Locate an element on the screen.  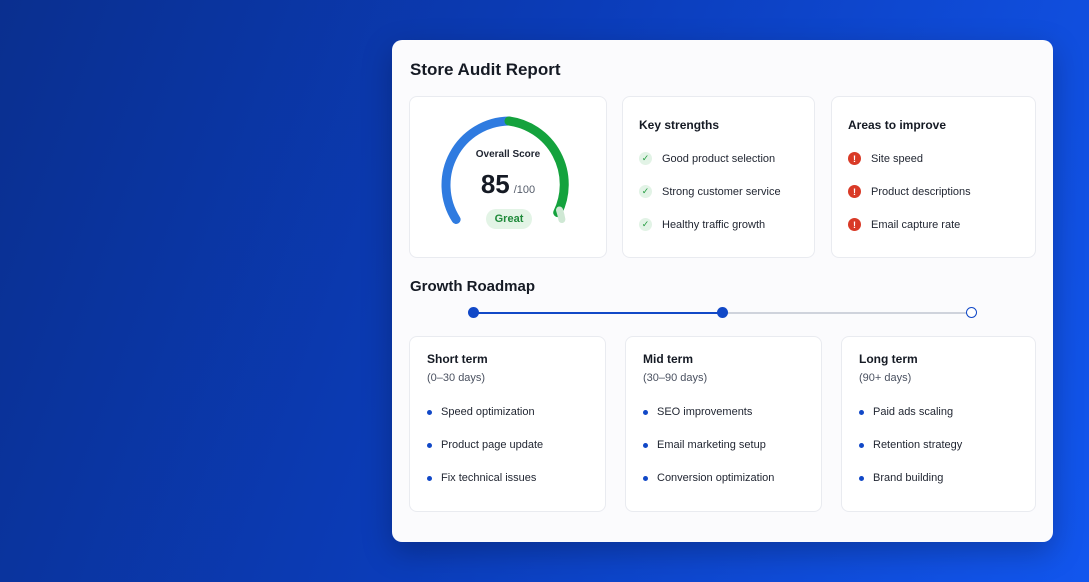
strength-item: ✓ Healthy traffic growth is located at coordinates (702, 224).